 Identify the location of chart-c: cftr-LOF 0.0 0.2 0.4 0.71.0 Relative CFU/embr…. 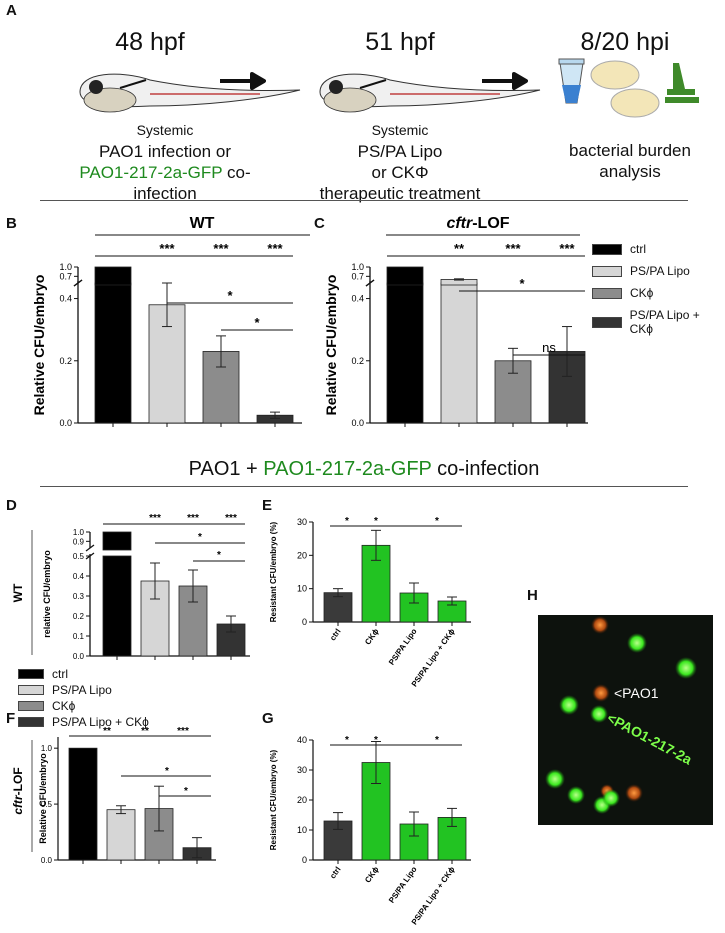
(455, 321).